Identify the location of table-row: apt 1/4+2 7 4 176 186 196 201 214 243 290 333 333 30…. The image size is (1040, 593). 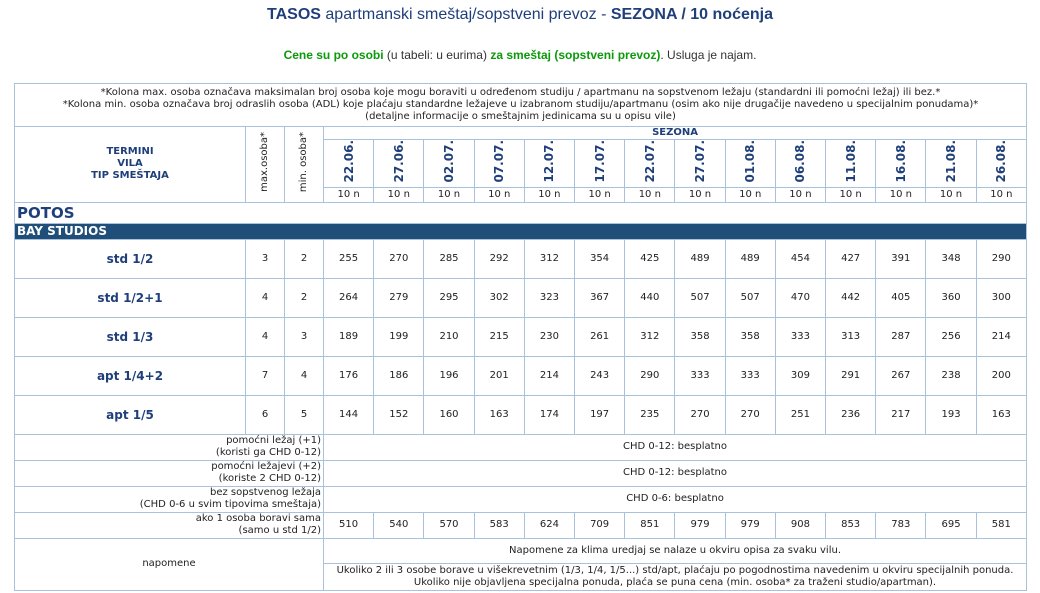
(521, 375).